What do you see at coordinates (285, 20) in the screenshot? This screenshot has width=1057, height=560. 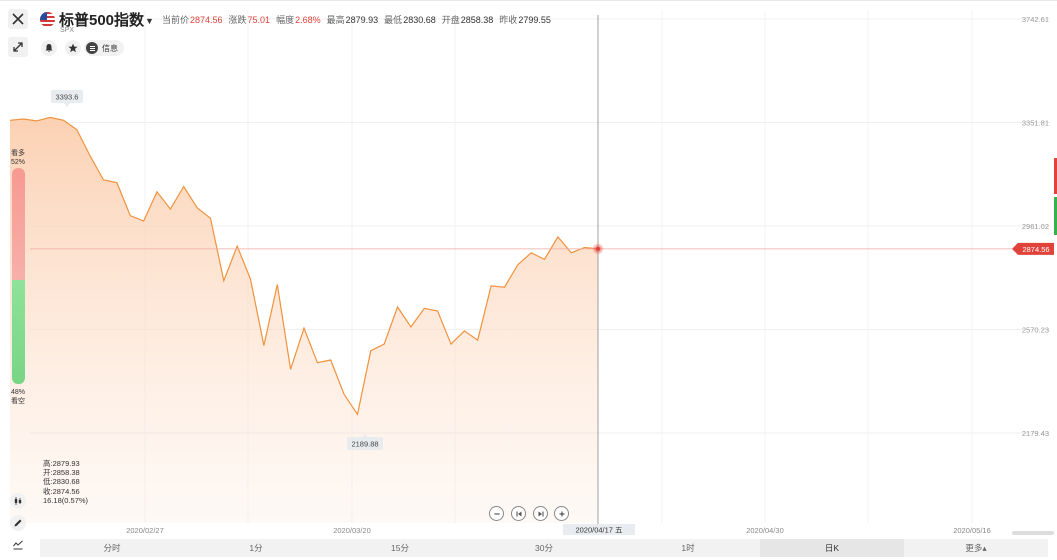 I see `quote-stat-label: 幅度` at bounding box center [285, 20].